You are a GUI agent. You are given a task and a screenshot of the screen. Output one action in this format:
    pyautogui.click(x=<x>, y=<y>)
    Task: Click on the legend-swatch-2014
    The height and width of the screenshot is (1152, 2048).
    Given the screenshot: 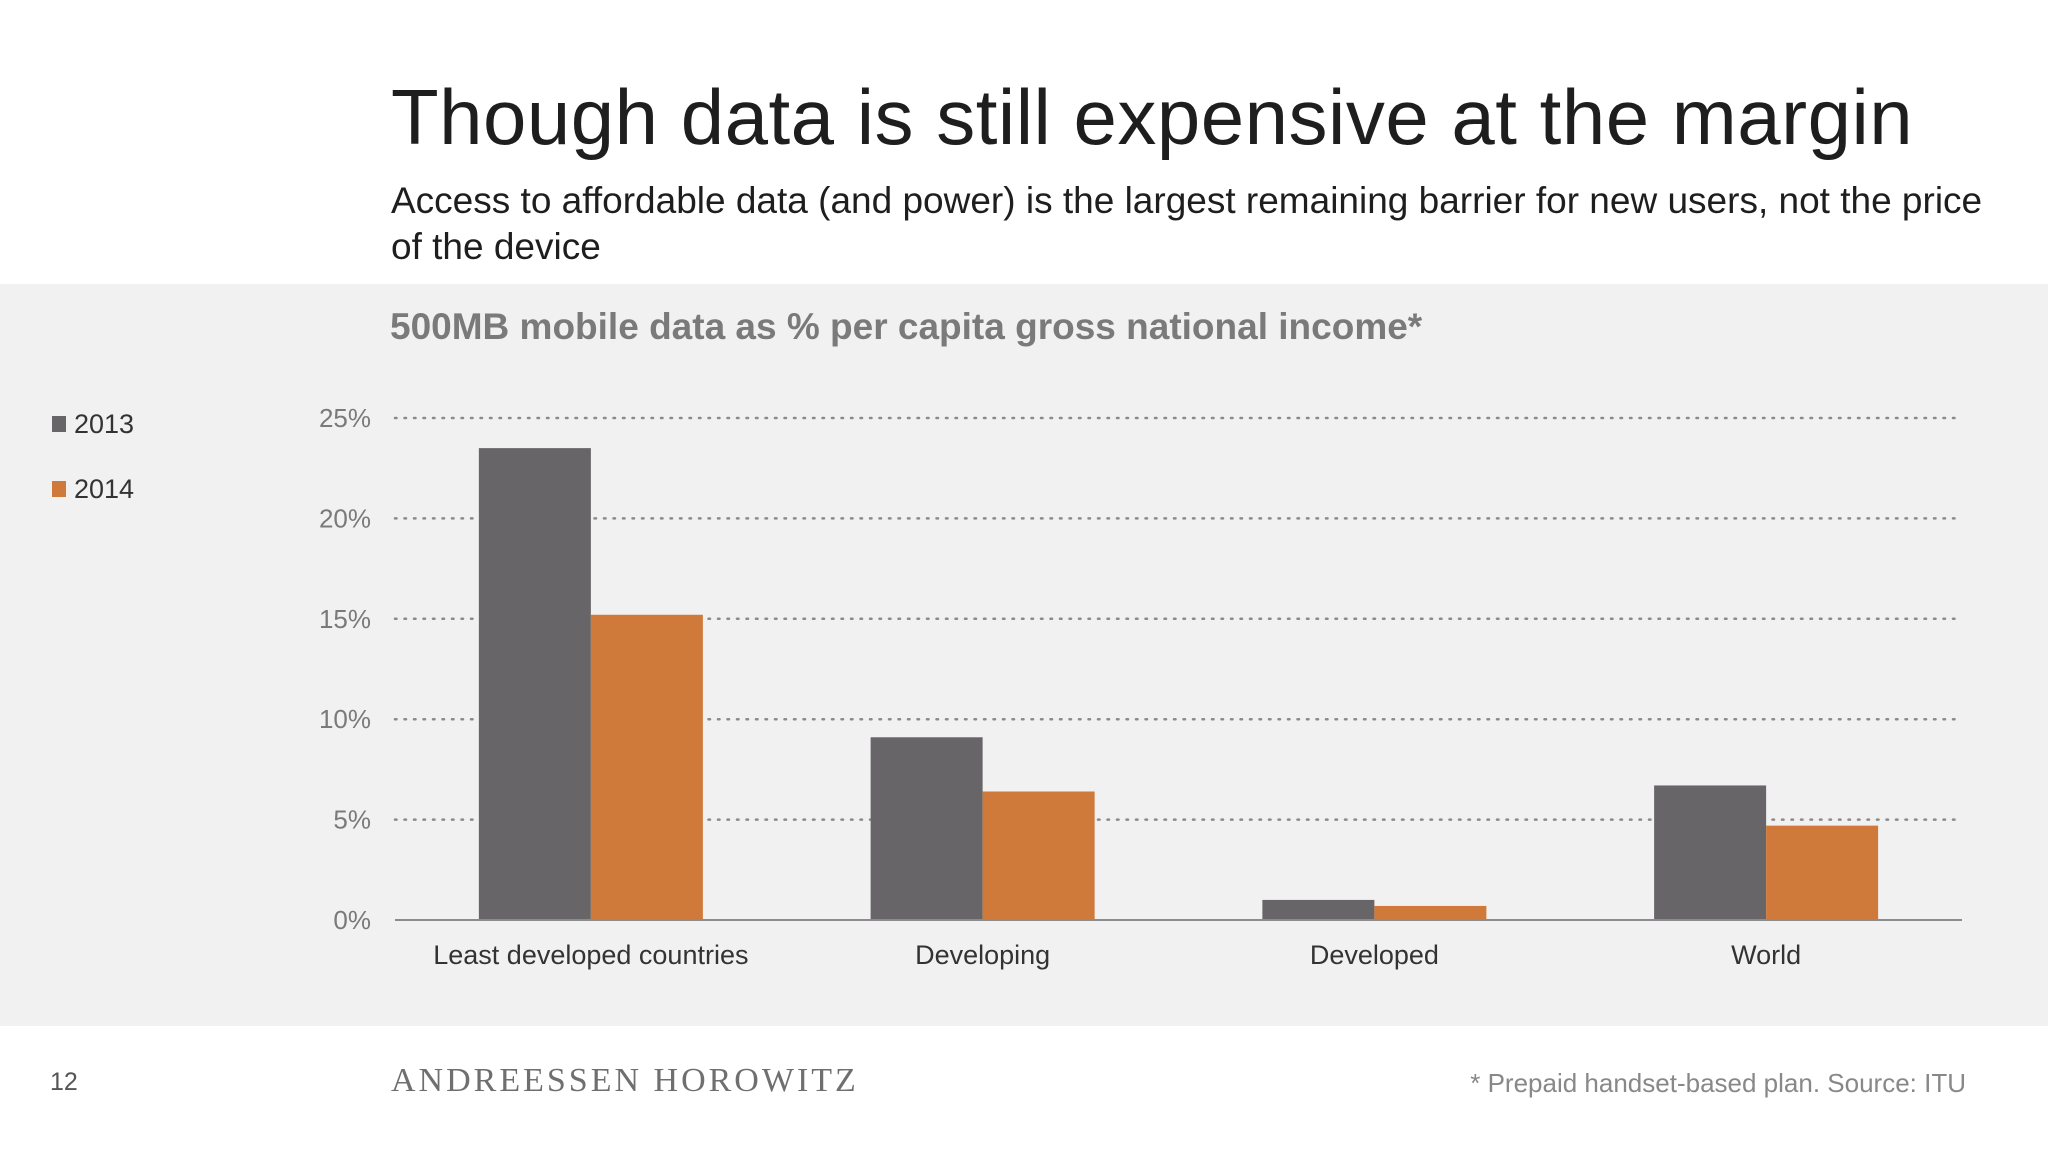 What is the action you would take?
    pyautogui.click(x=59, y=489)
    